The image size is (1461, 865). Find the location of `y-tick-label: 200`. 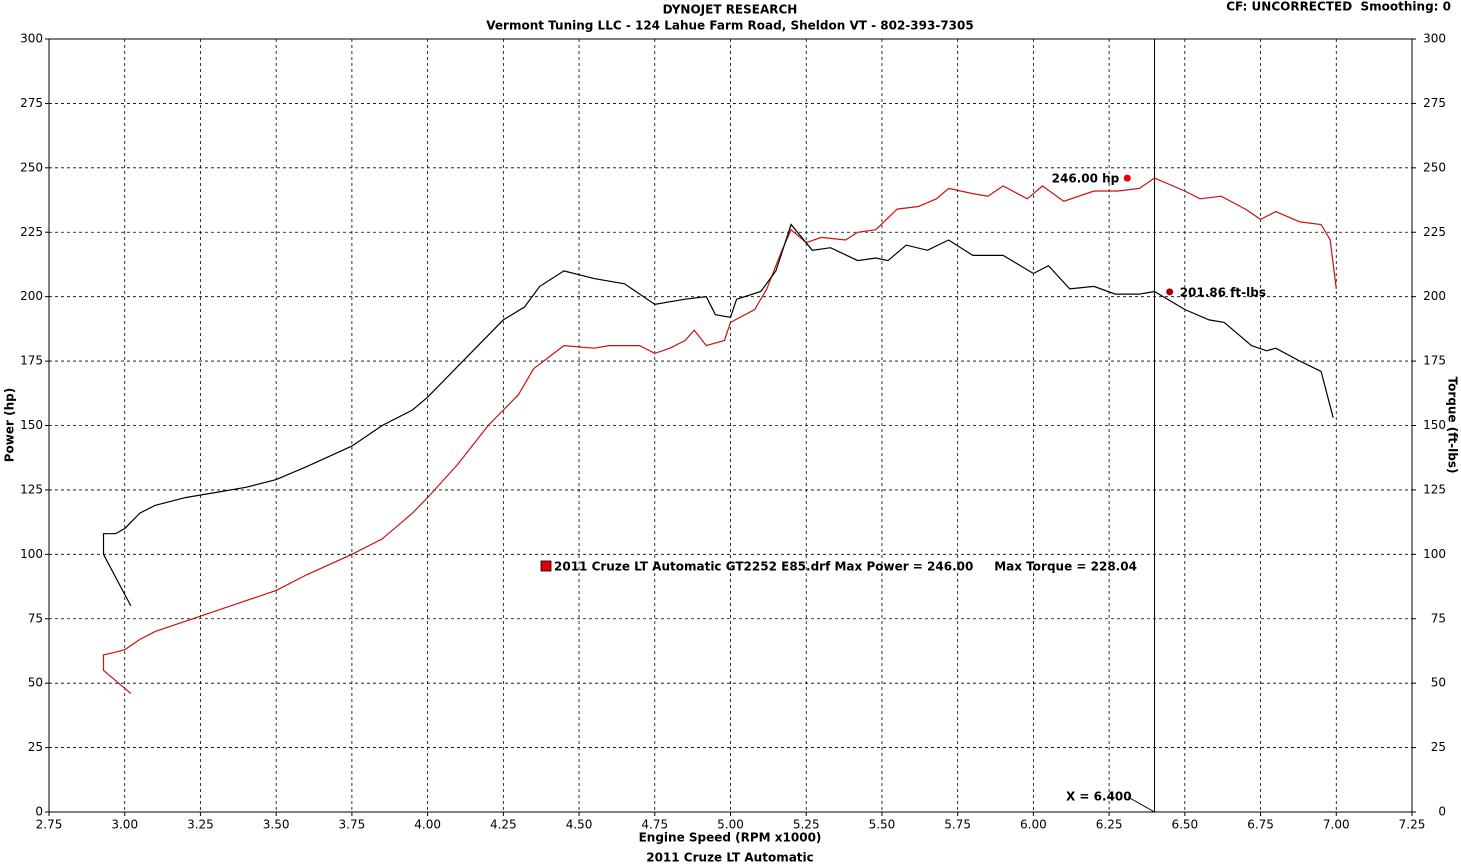

y-tick-label: 200 is located at coordinates (31, 296).